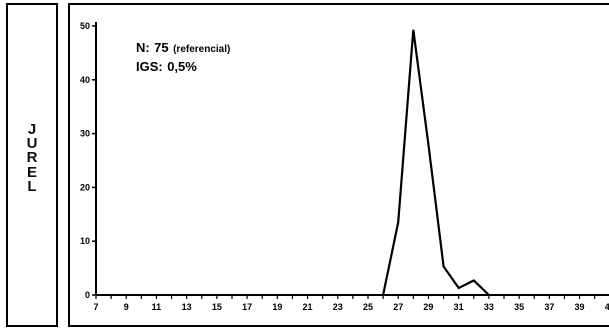 This screenshot has height=331, width=609. I want to click on y-tick-label: 50, so click(85, 26).